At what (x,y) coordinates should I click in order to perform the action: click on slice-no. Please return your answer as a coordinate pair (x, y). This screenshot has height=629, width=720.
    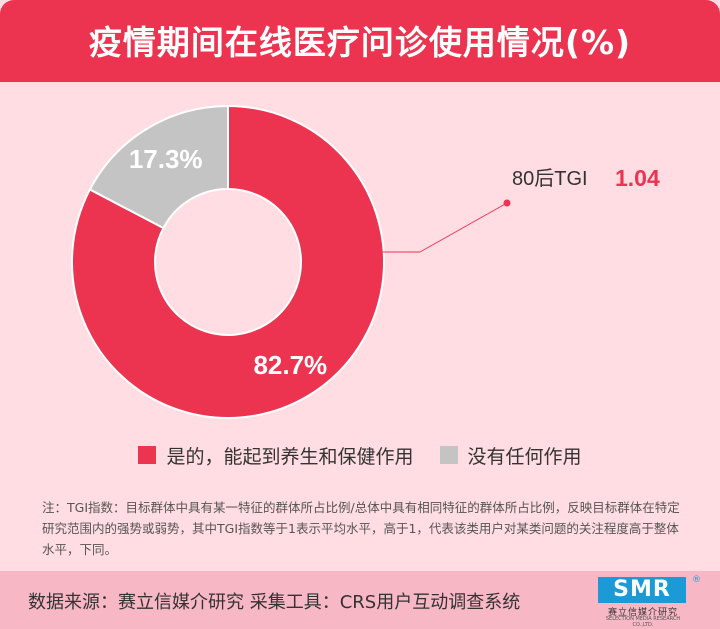
    Looking at the image, I should click on (158, 167).